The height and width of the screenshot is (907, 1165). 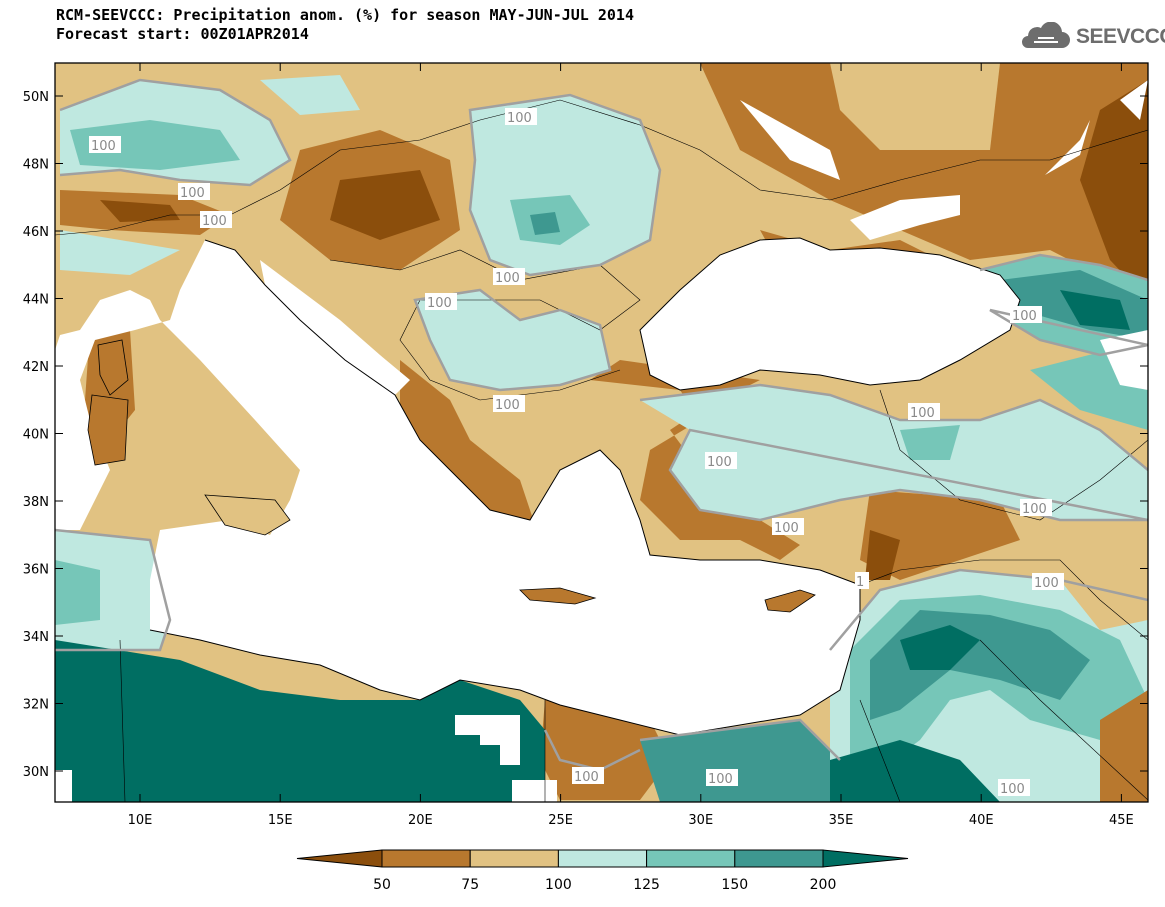 I want to click on contour-label: 1, so click(x=862, y=581).